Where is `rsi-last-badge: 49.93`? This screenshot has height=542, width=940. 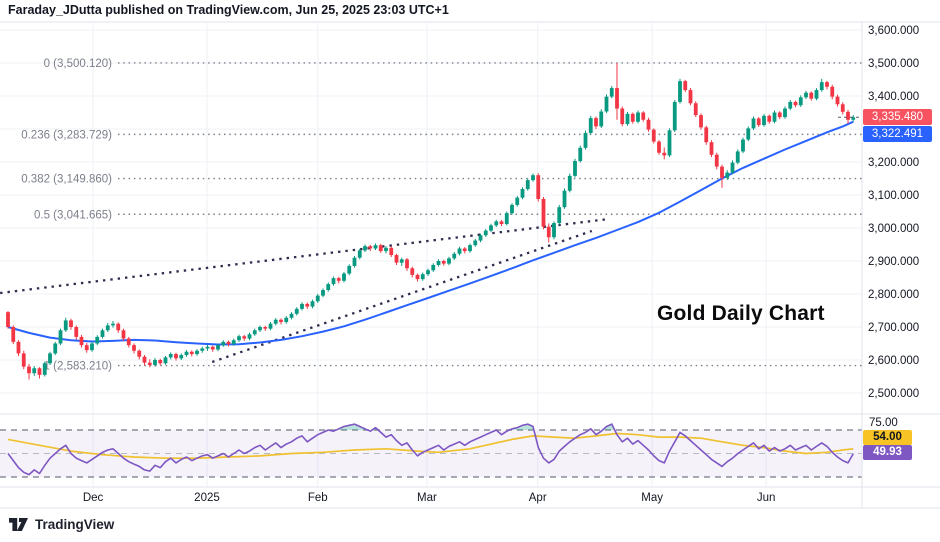 rsi-last-badge: 49.93 is located at coordinates (887, 452).